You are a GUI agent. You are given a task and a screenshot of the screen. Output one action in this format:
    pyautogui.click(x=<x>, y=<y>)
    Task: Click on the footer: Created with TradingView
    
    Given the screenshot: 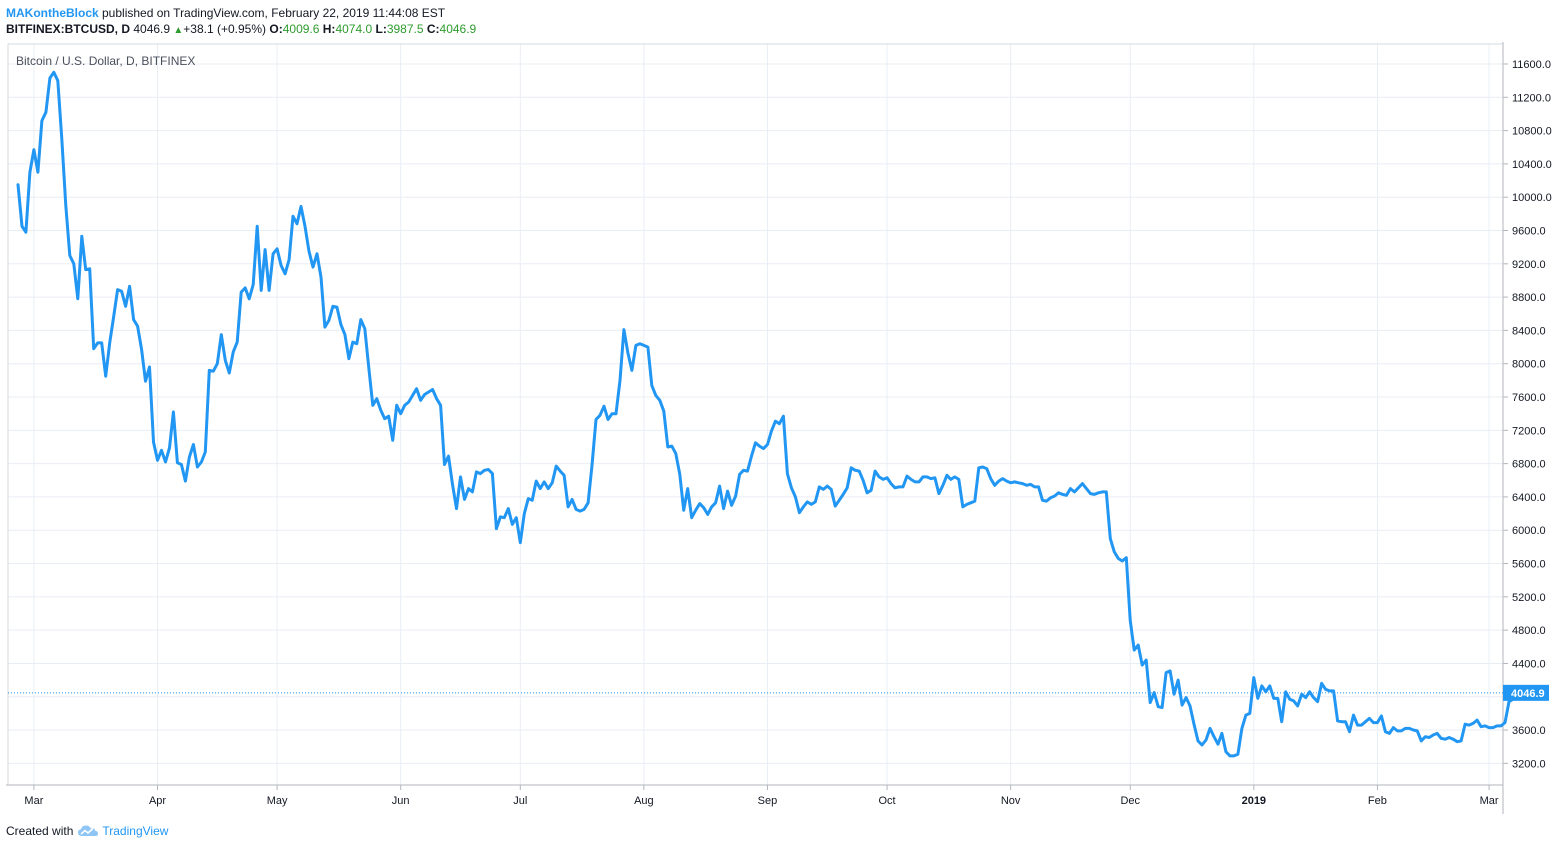 What is the action you would take?
    pyautogui.click(x=87, y=831)
    